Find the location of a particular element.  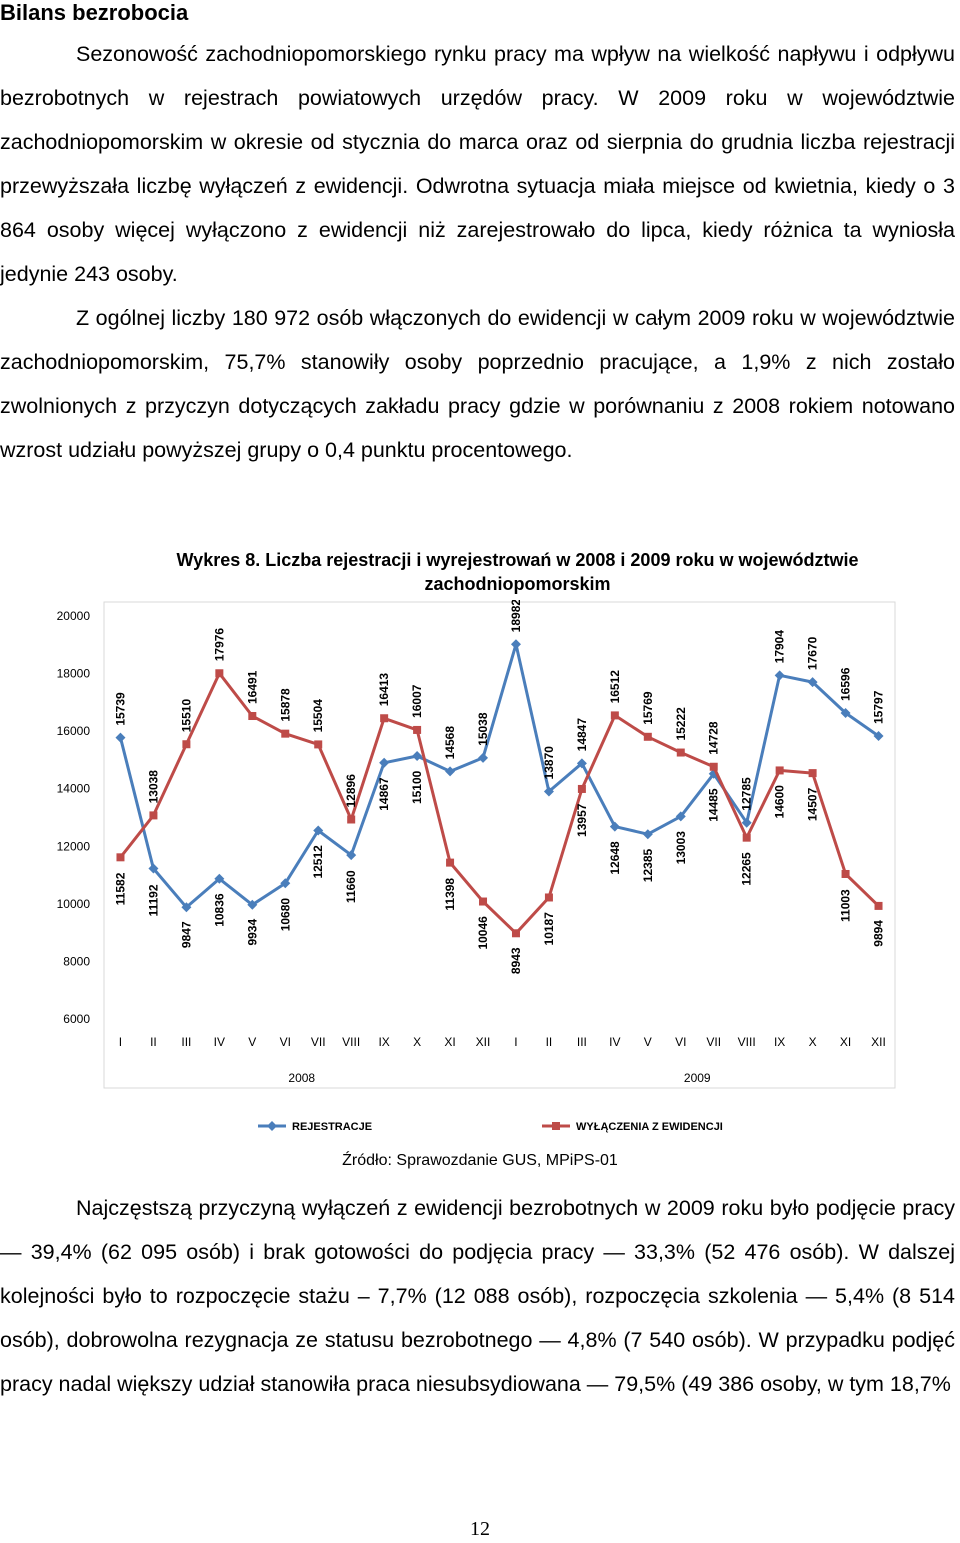

data-label: 10046 is located at coordinates (483, 933).